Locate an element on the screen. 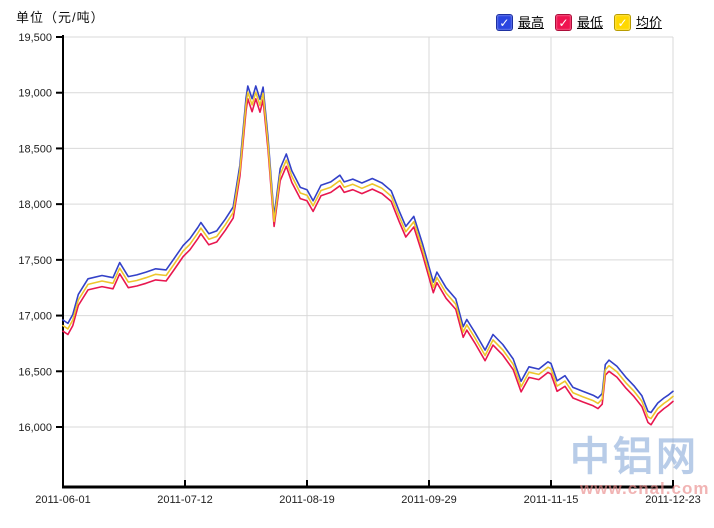 The height and width of the screenshot is (528, 714). x-tick-label: 2011-12-23 is located at coordinates (672, 500).